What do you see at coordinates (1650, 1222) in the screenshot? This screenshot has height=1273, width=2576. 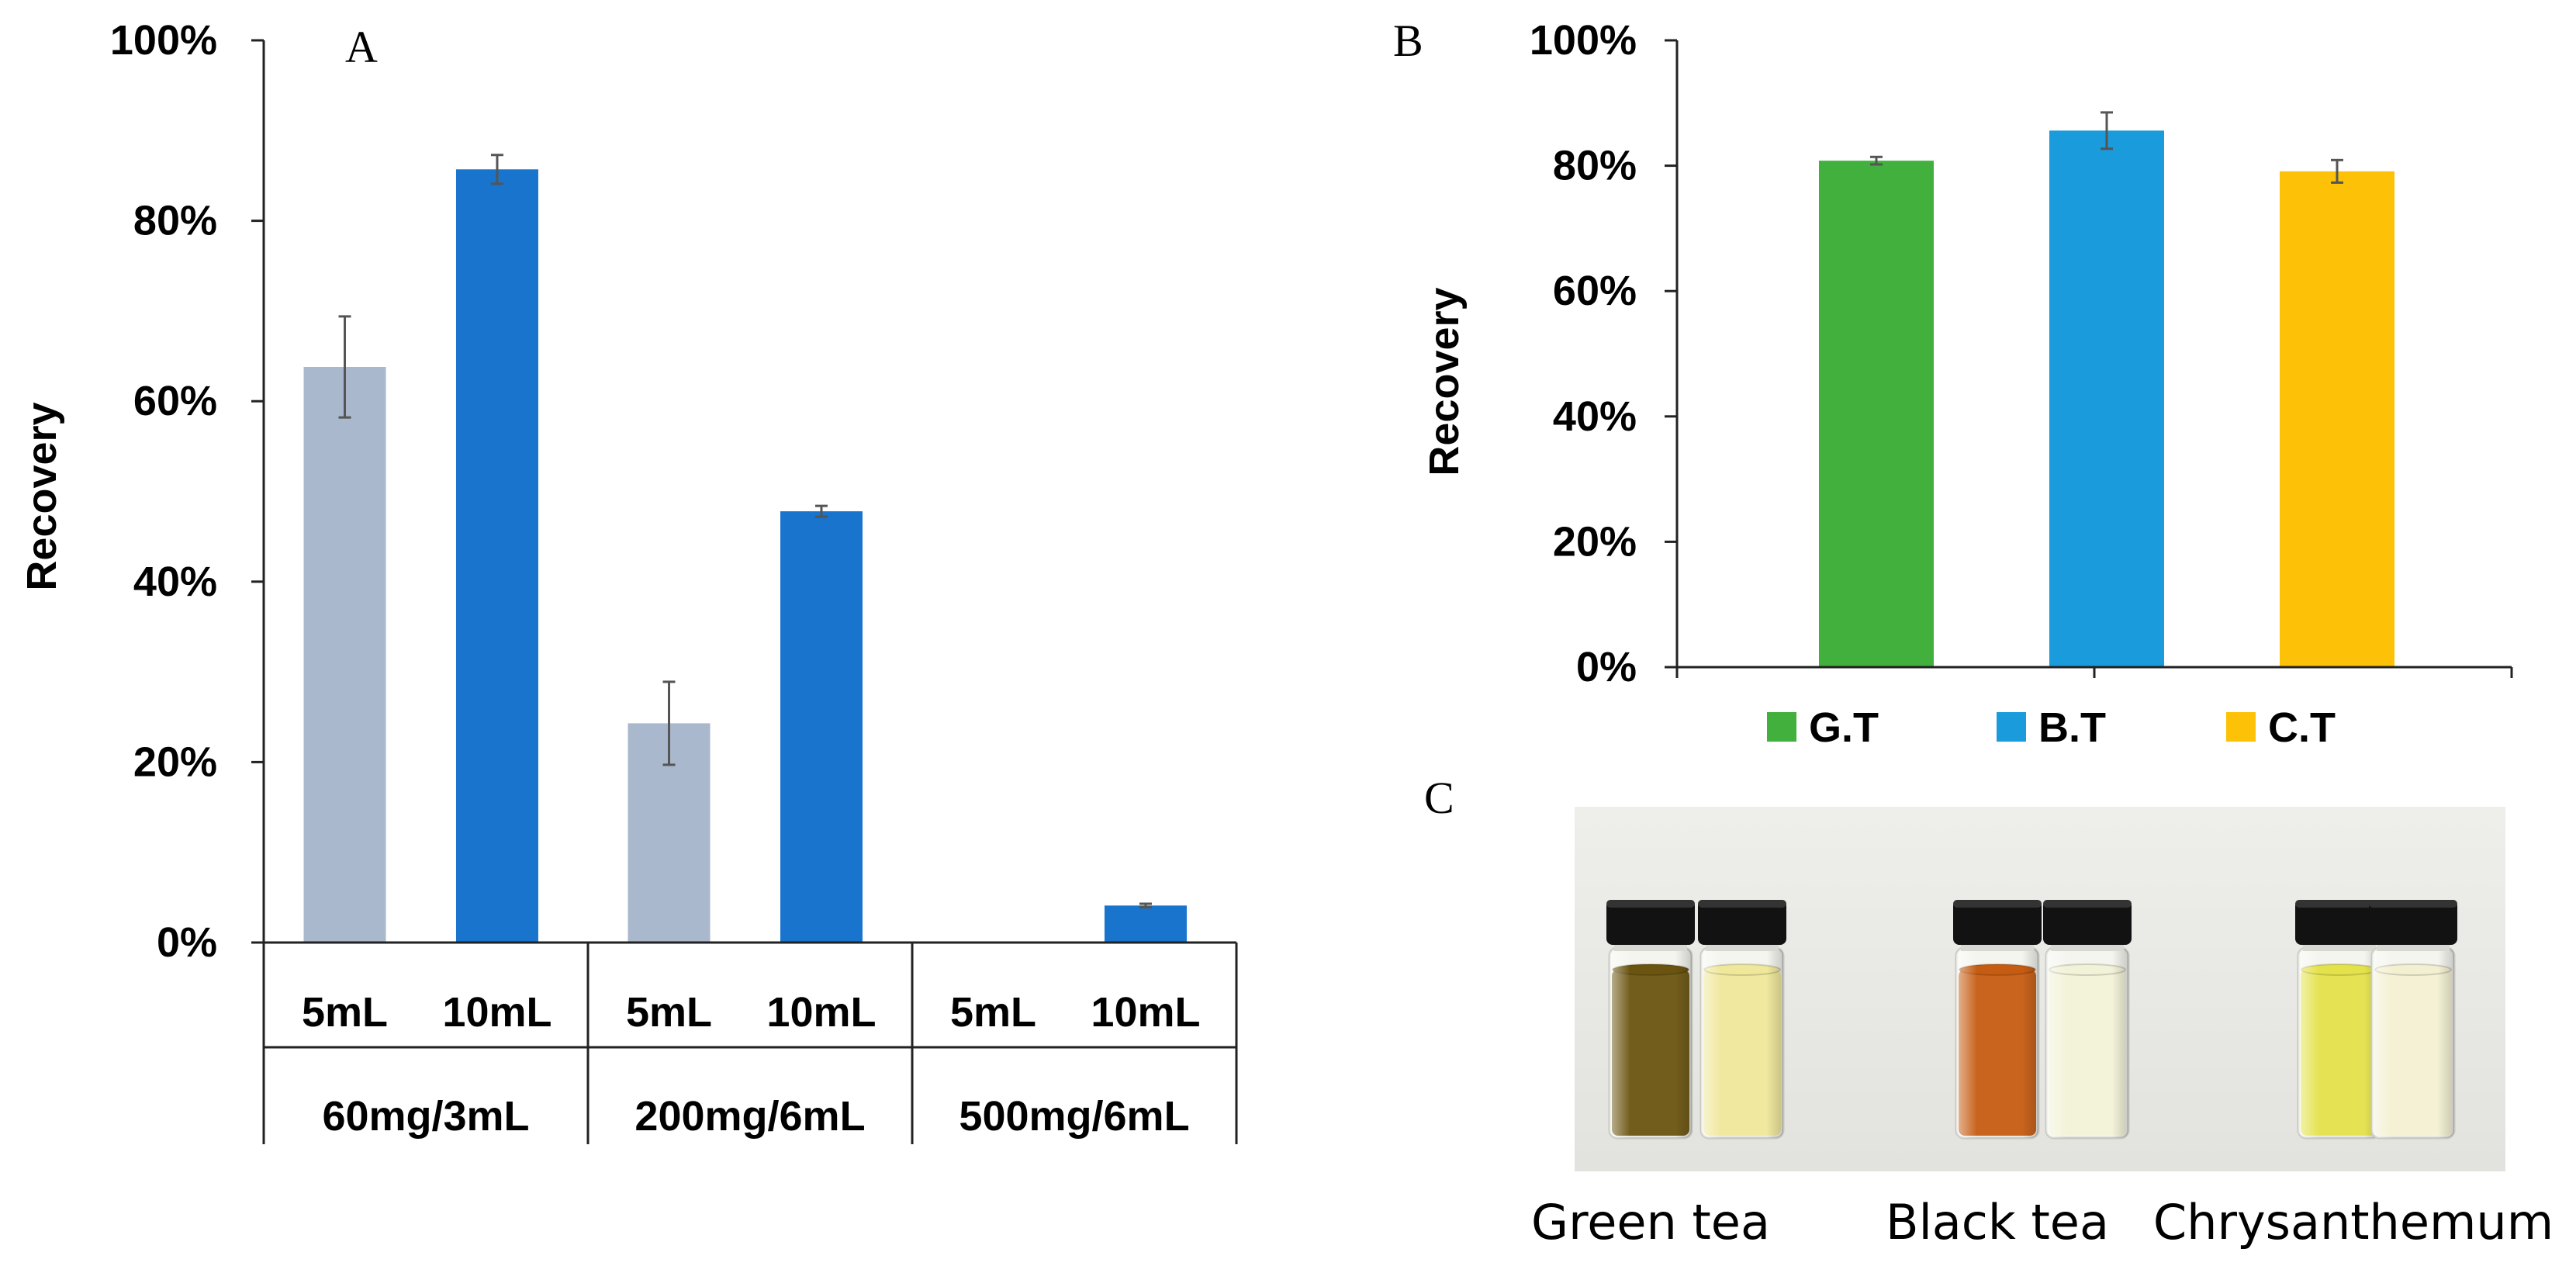 I see `photo-label: Green tea` at bounding box center [1650, 1222].